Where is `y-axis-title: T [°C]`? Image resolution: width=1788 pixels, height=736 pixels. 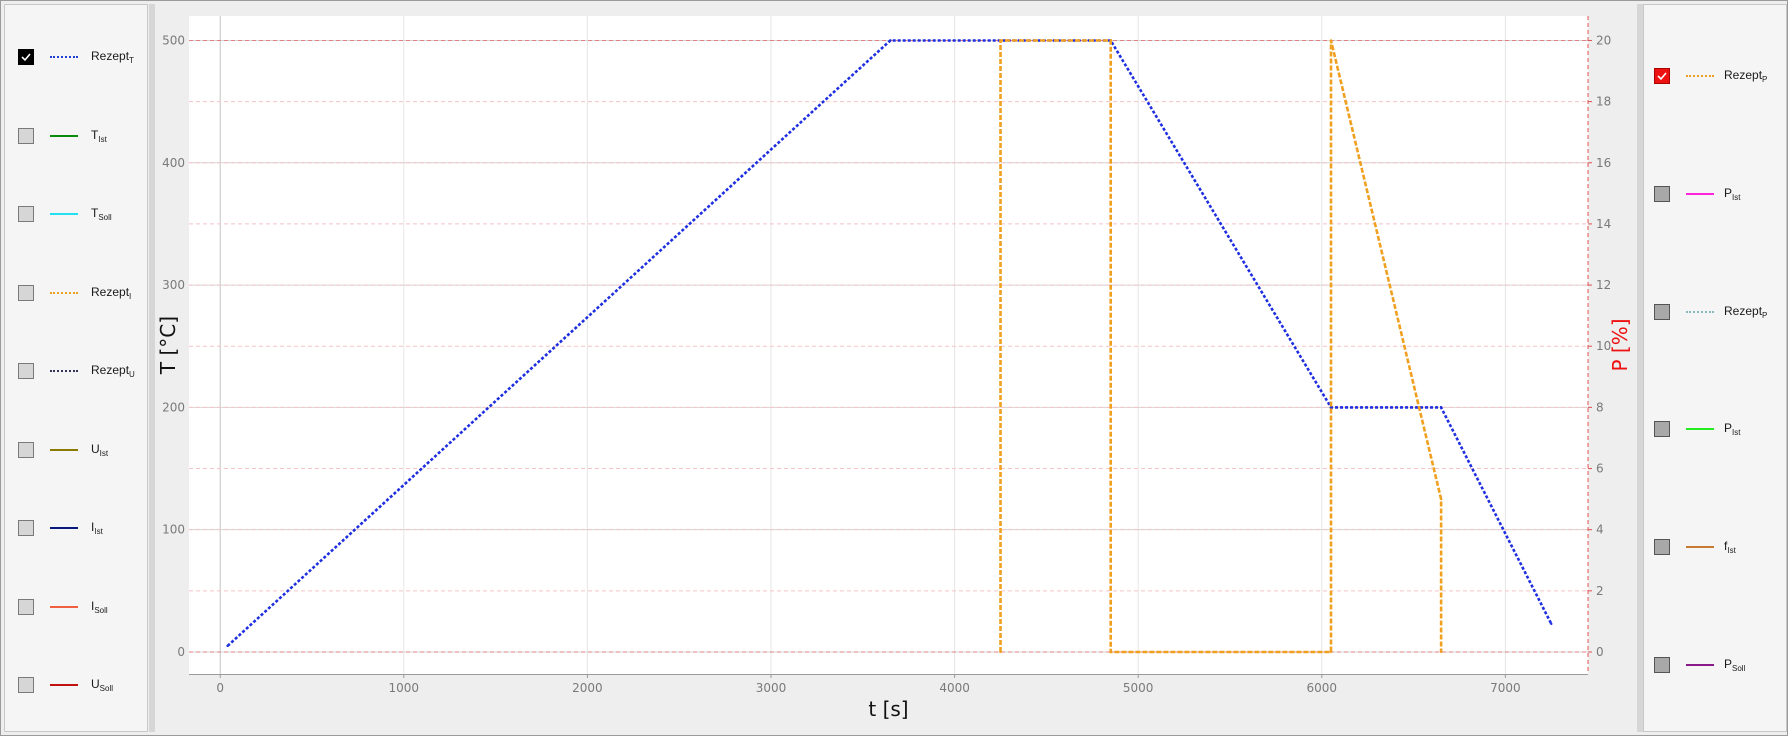 y-axis-title: T [°C] is located at coordinates (168, 345).